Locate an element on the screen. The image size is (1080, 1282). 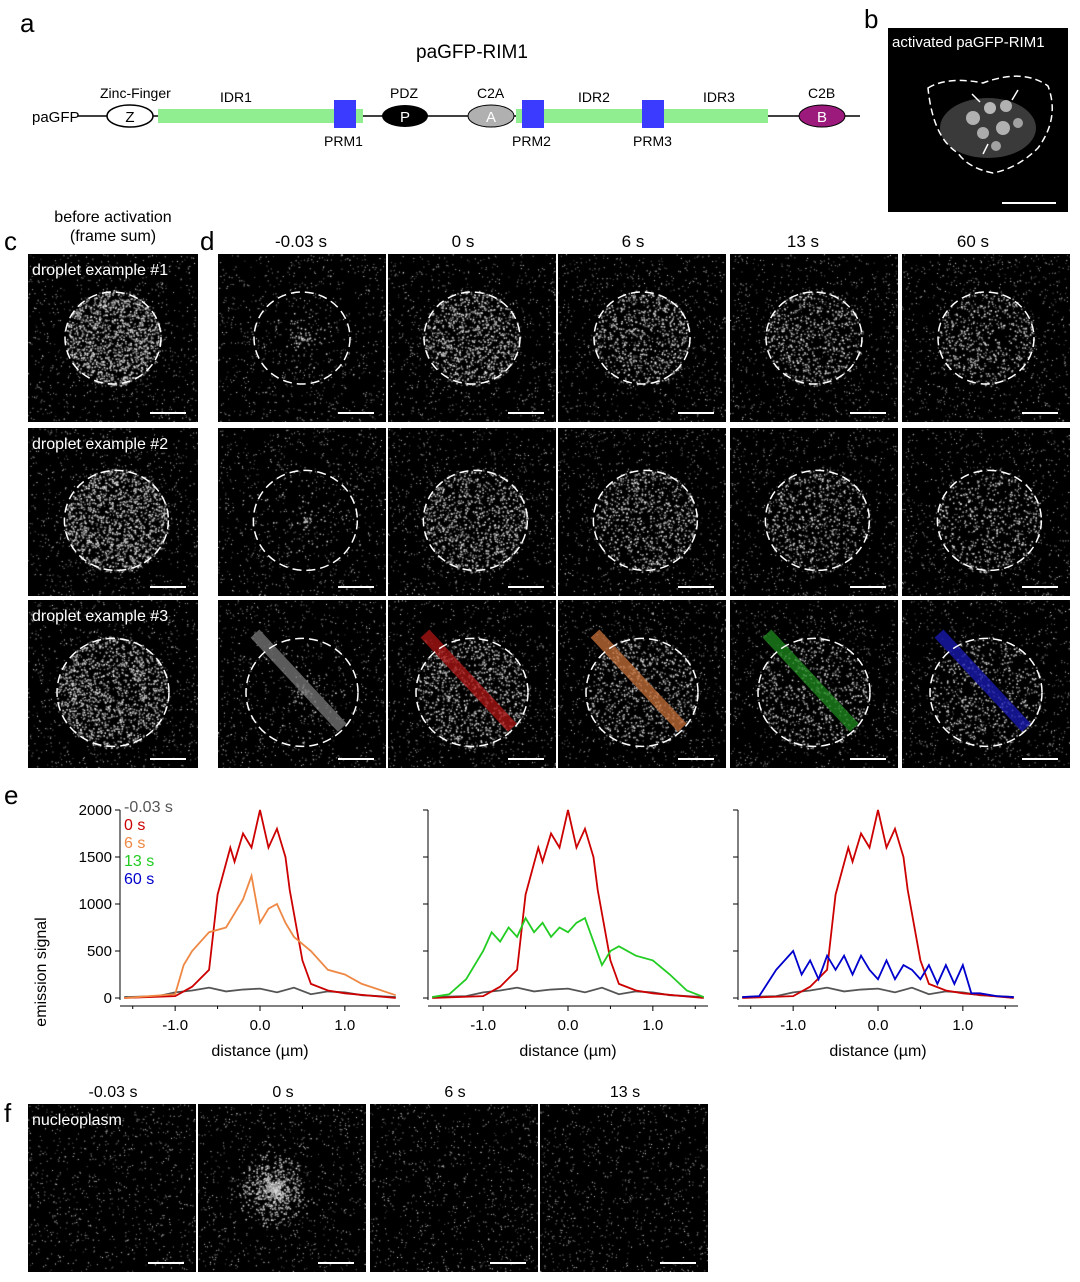
cell-overlay is located at coordinates (990, 124).